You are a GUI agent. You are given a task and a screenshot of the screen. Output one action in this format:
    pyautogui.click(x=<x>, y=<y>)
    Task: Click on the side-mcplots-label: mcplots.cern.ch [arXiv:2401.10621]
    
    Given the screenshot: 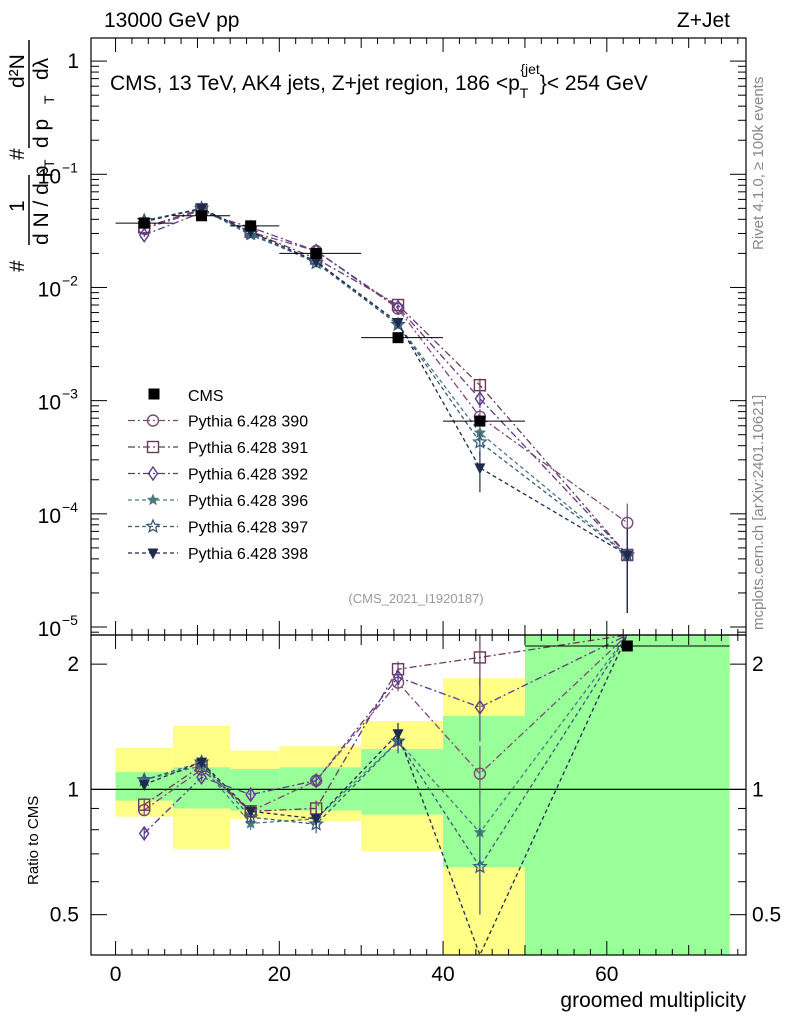 What is the action you would take?
    pyautogui.click(x=758, y=512)
    